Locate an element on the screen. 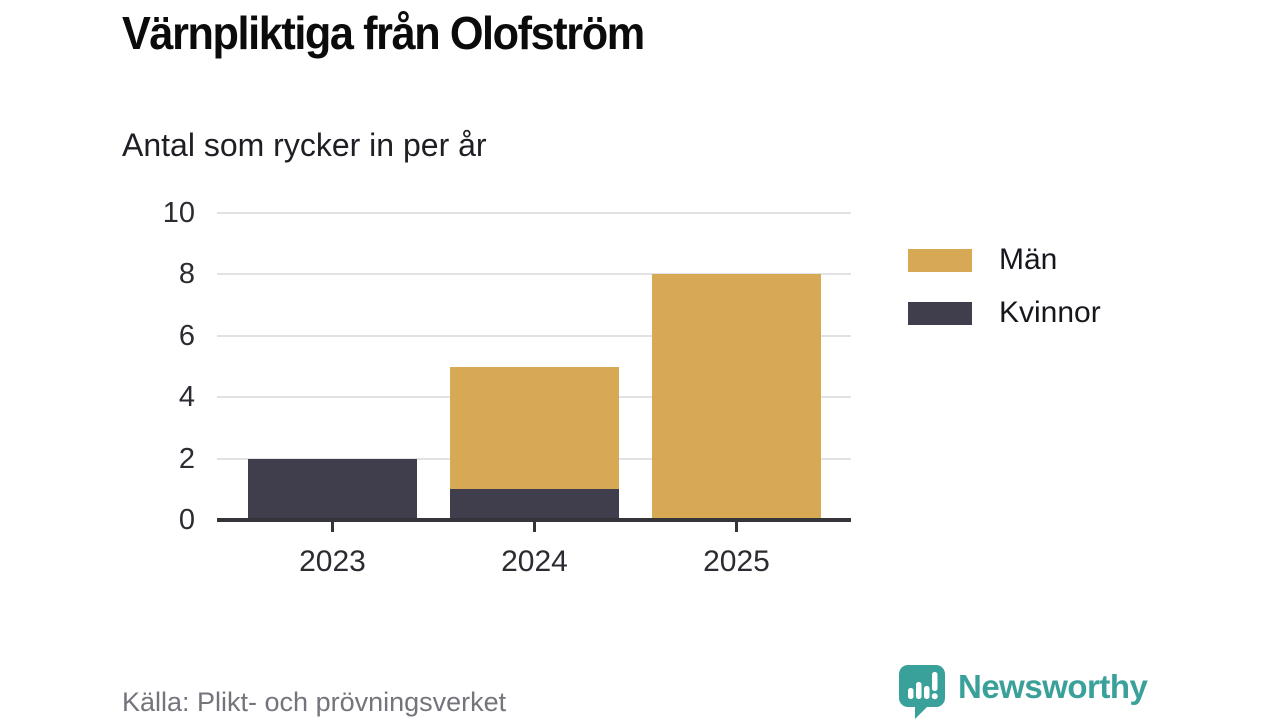 The height and width of the screenshot is (720, 1280). x-tick-2023 is located at coordinates (332, 527).